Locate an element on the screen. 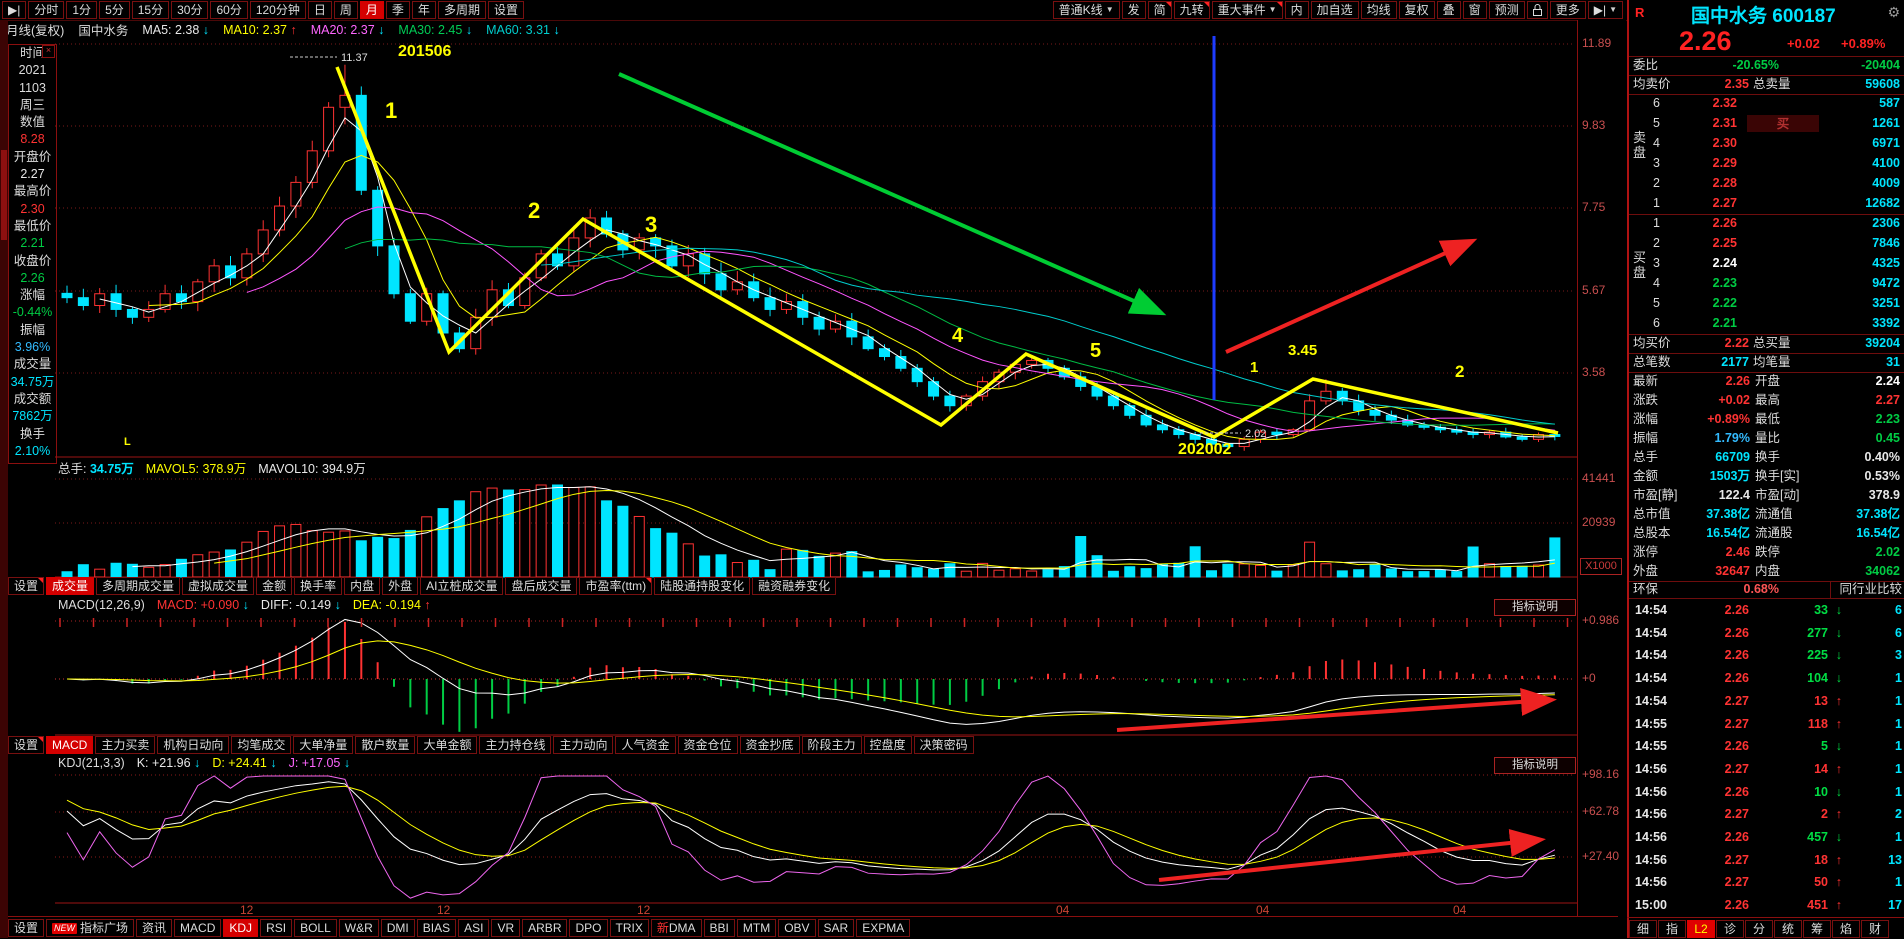  sell-row: 1 2.27 12682 is located at coordinates (1766, 203).